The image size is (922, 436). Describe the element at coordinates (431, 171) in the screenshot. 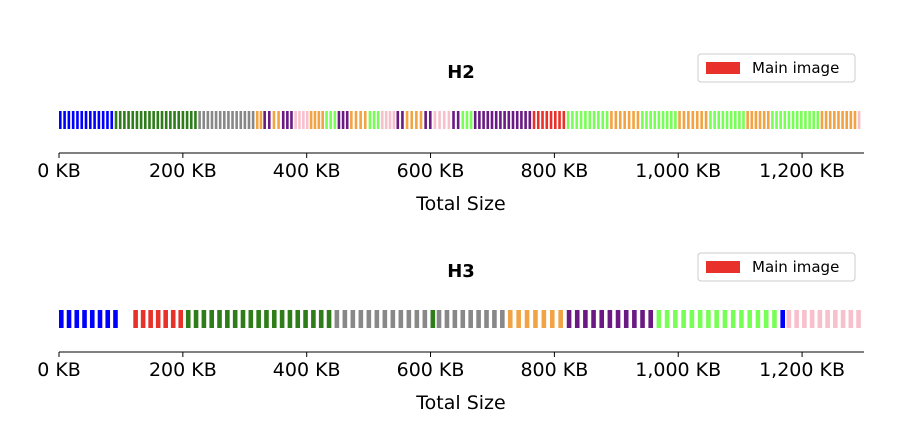

I see `chart-h2-tick-label: 600 KB` at that location.